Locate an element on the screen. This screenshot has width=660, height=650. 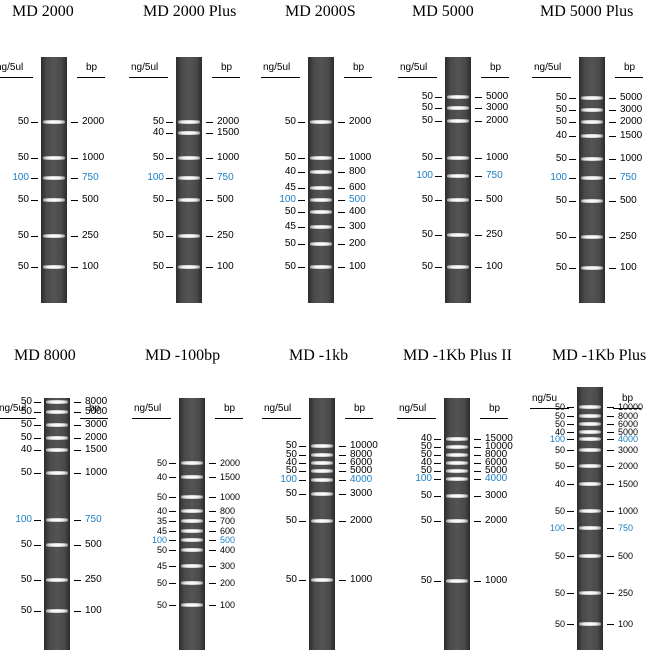
bp-label: 4000 is located at coordinates (628, 439).